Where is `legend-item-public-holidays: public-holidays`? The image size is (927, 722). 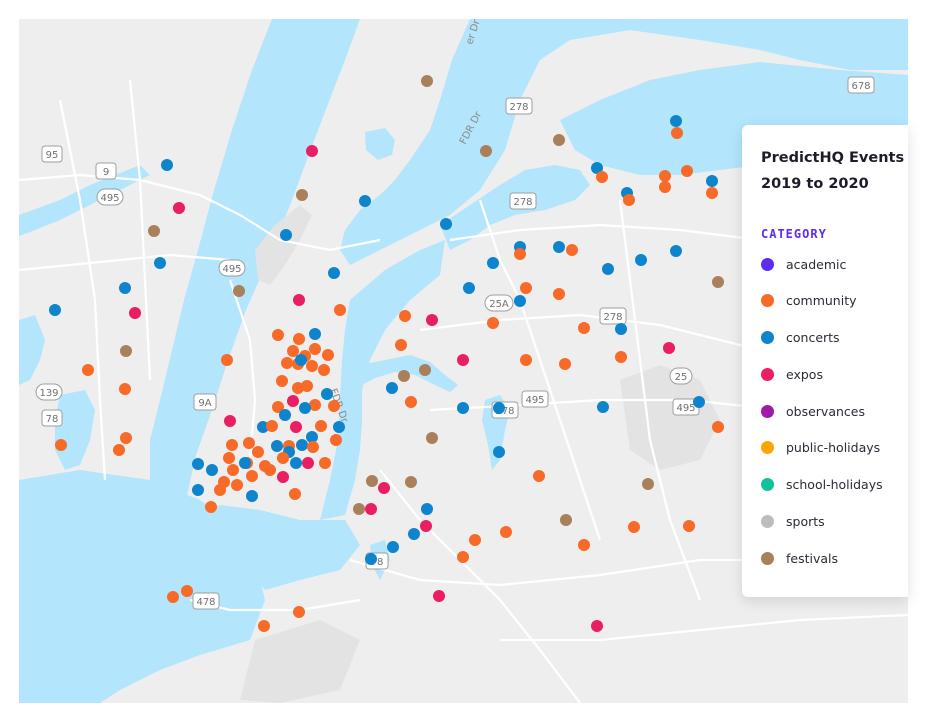
legend-item-public-holidays: public-holidays is located at coordinates (834, 448).